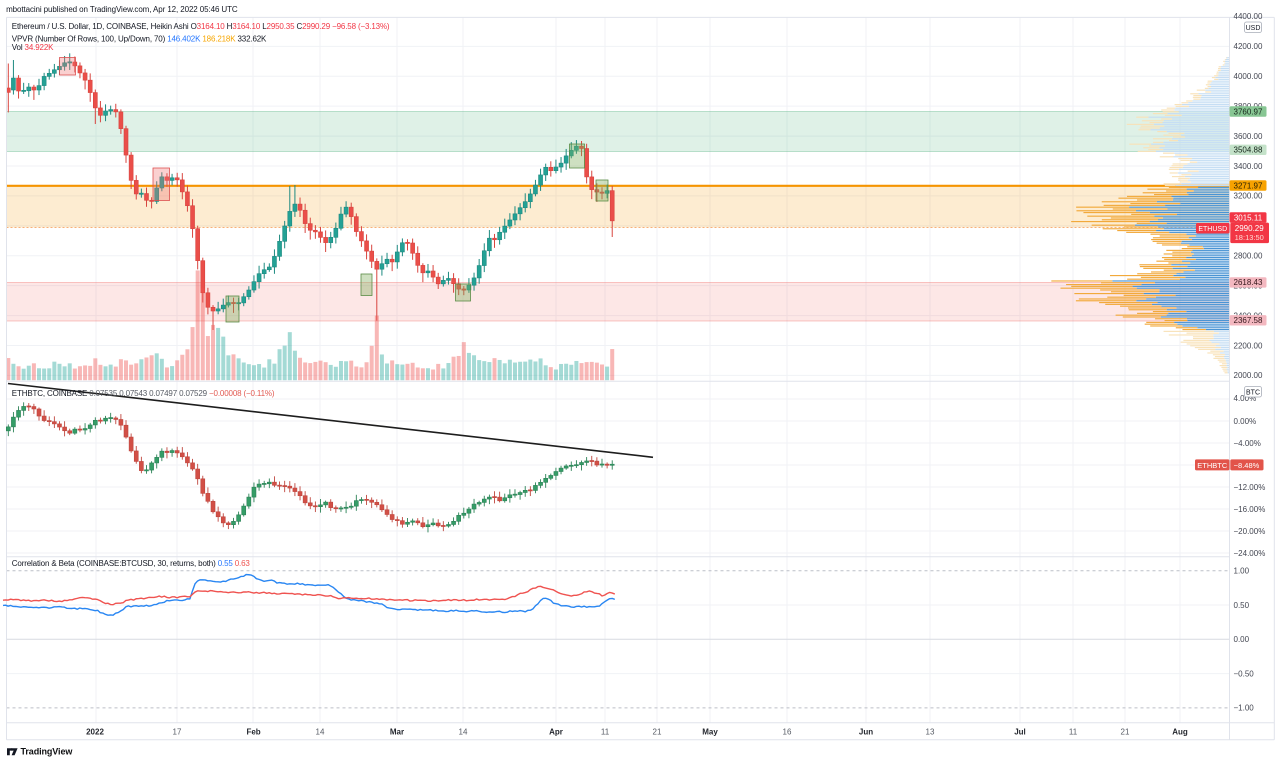 This screenshot has height=763, width=1280. What do you see at coordinates (1248, 46) in the screenshot?
I see `svg-text: 4200.00` at bounding box center [1248, 46].